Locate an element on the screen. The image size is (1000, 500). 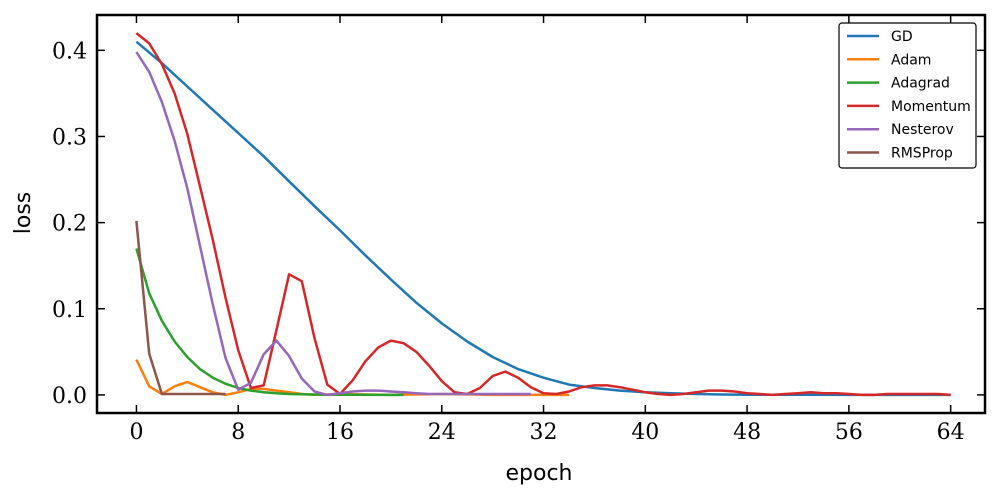
x-tick-label: 16 is located at coordinates (340, 432).